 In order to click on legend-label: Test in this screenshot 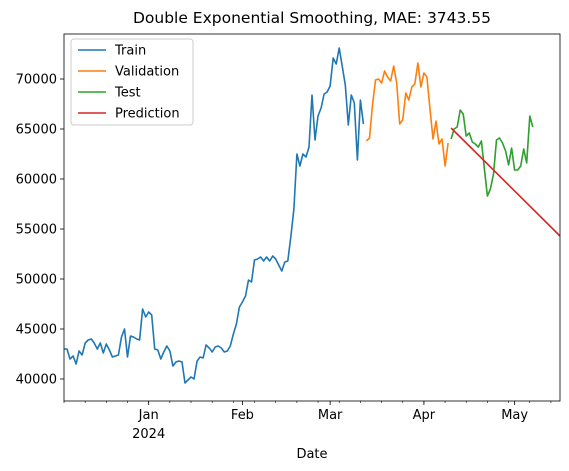, I will do `click(127, 93)`.